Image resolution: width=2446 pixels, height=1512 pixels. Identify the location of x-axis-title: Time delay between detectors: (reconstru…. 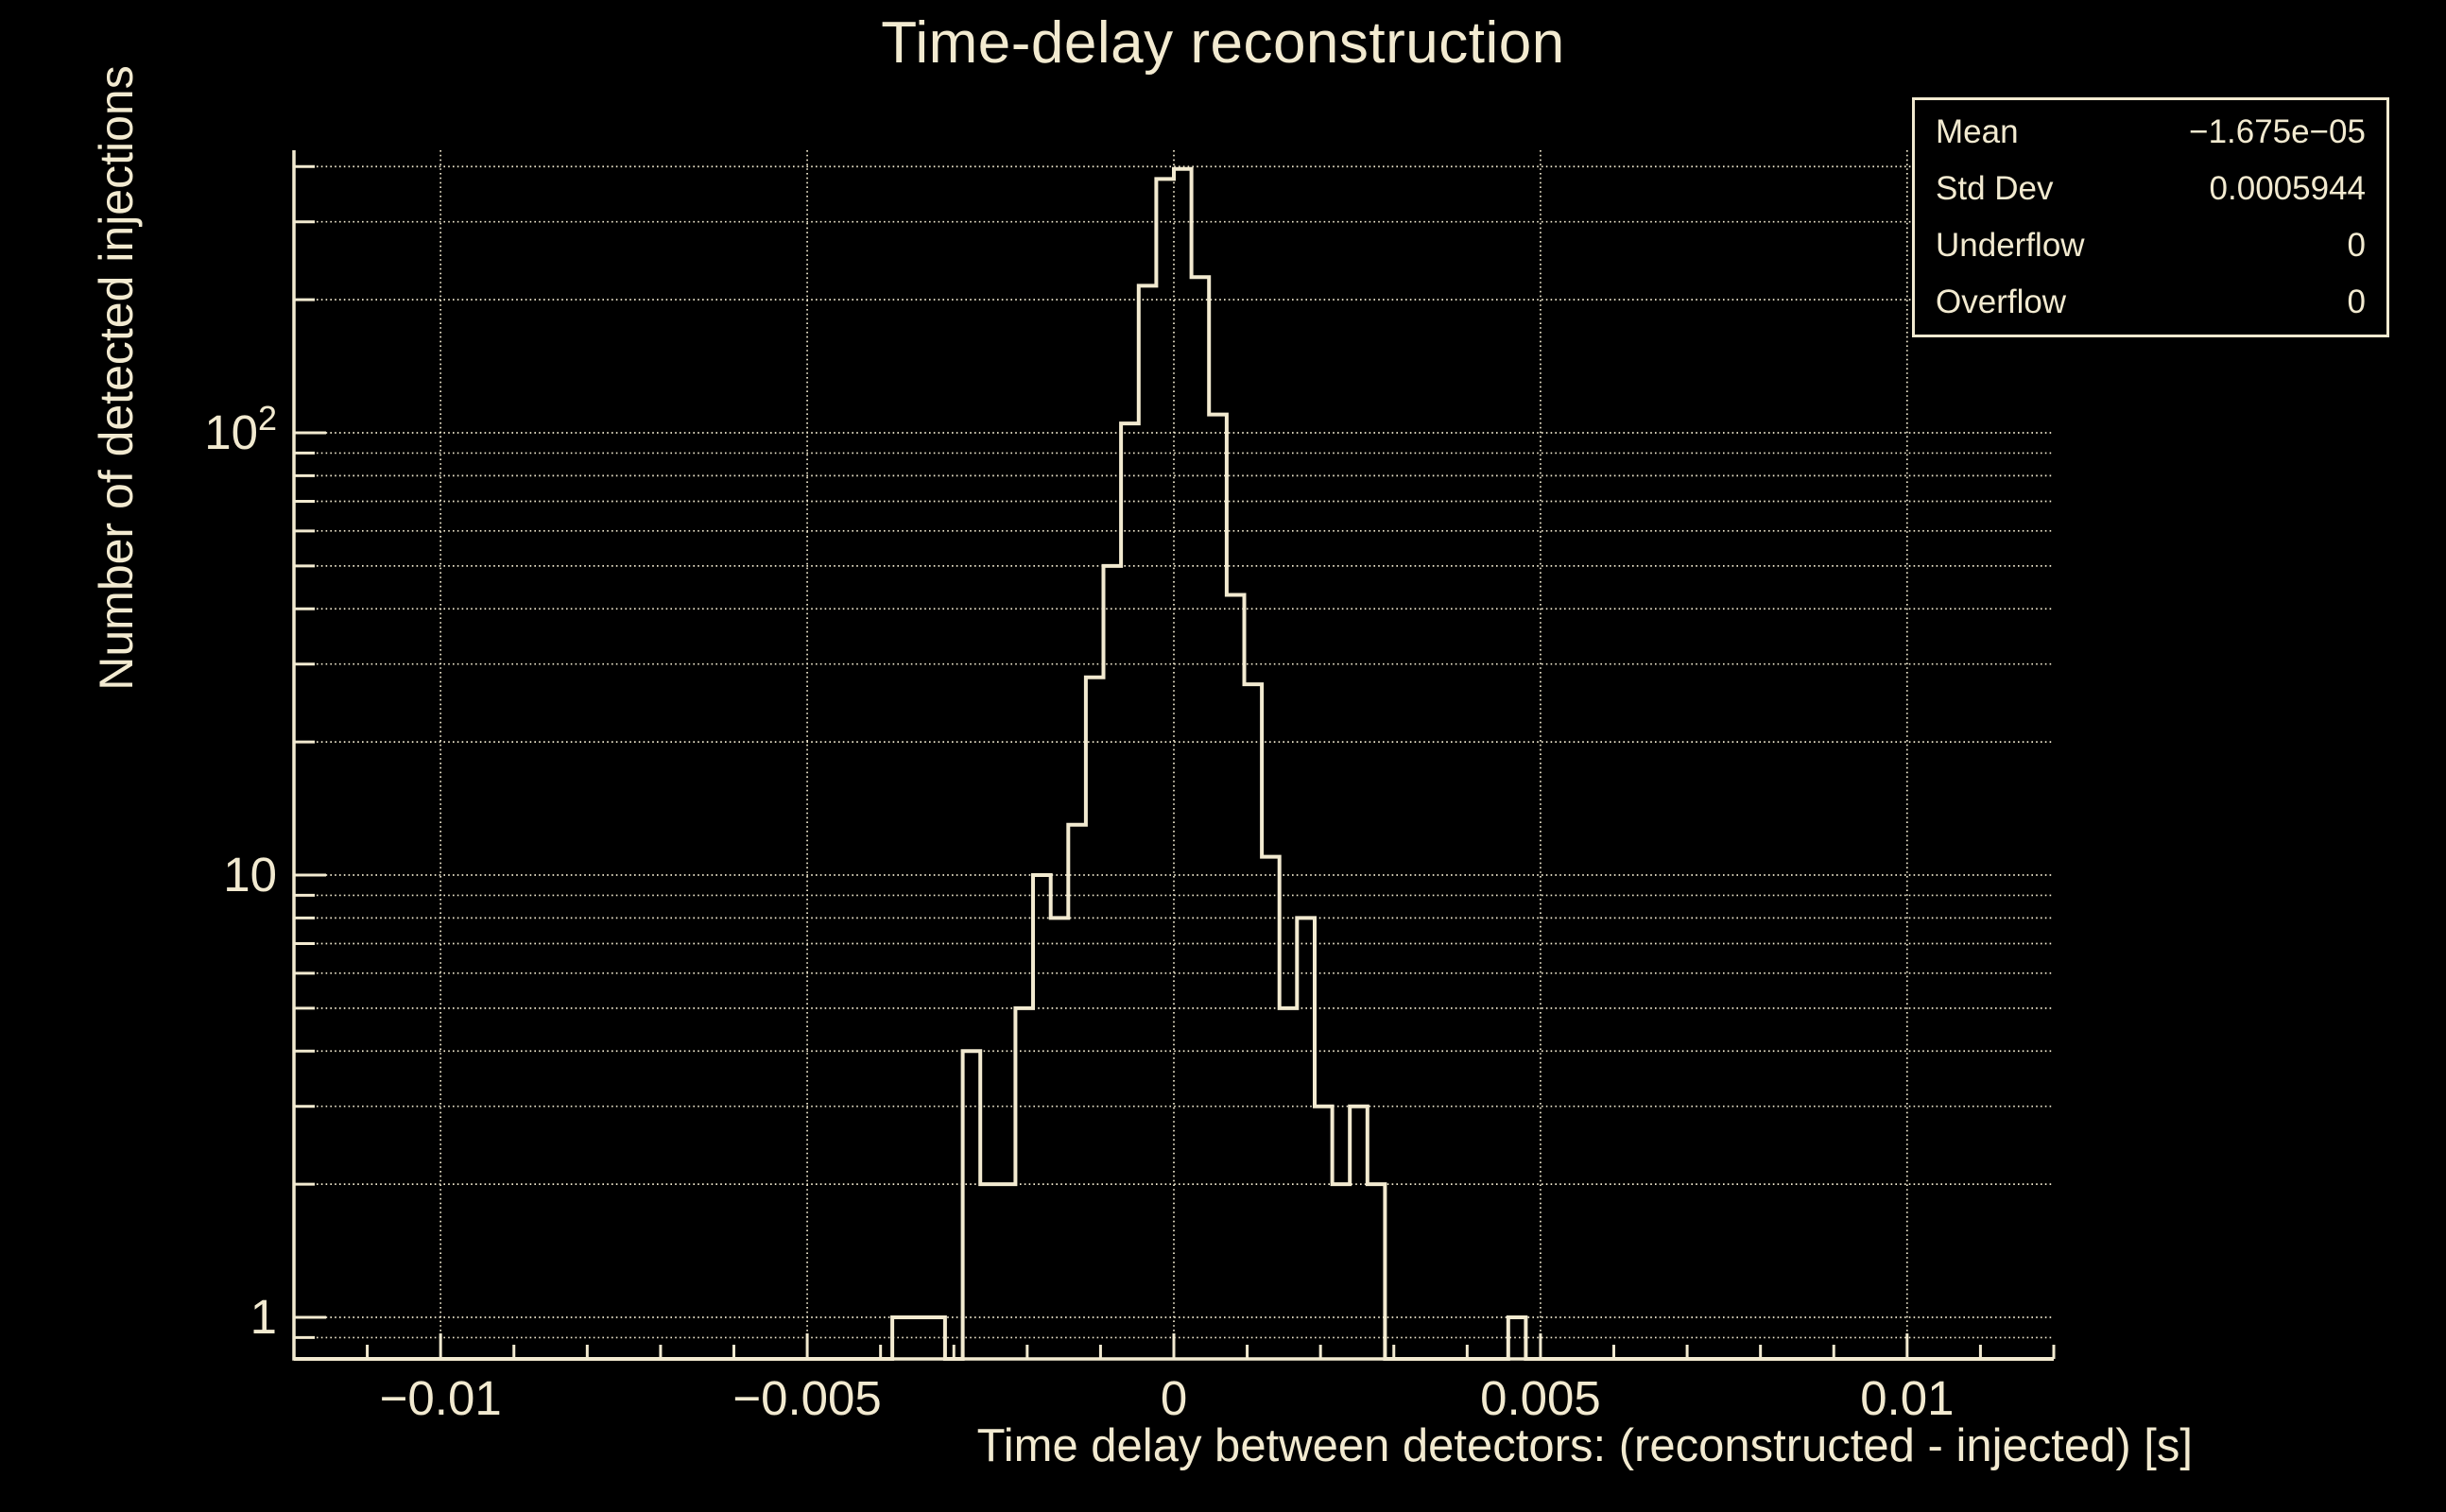
(1584, 1445).